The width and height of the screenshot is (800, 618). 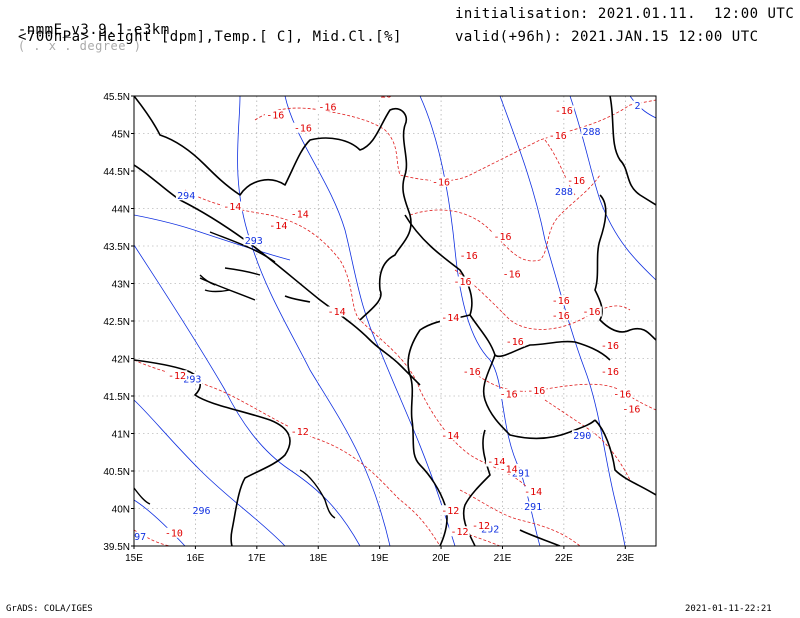 I want to click on coastline-greece-west, so click(x=540, y=537).